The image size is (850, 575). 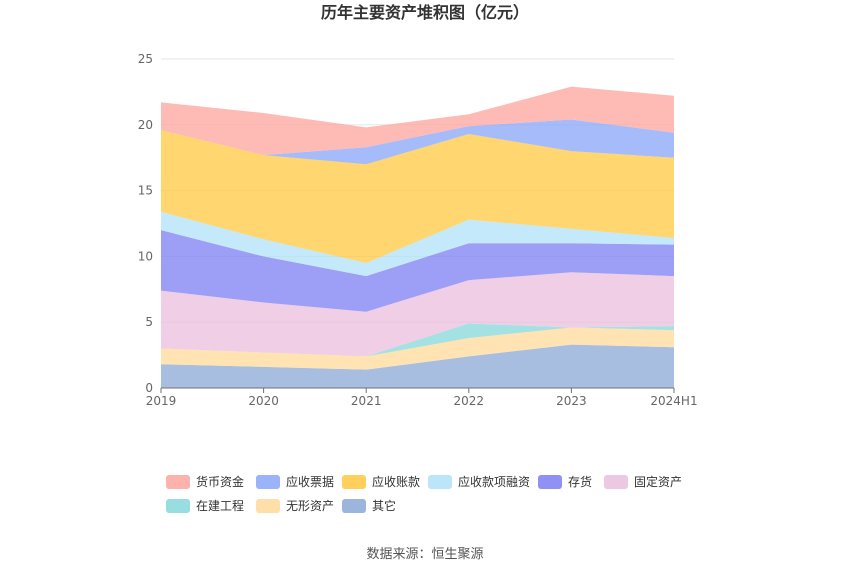 I want to click on legend-label: 应收款项融资, so click(x=494, y=481).